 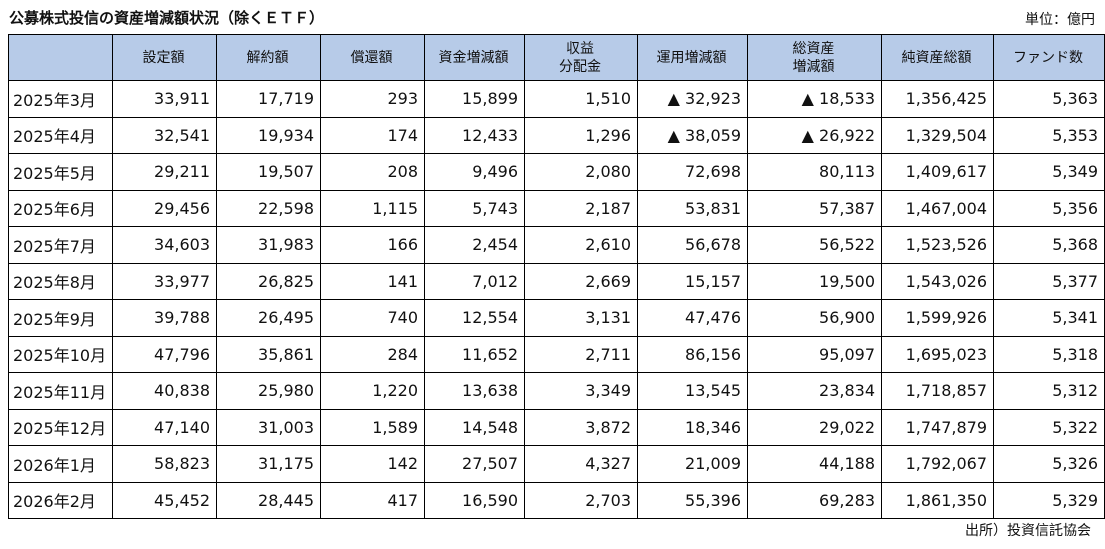 I want to click on table-cell: 33,977, so click(x=164, y=281).